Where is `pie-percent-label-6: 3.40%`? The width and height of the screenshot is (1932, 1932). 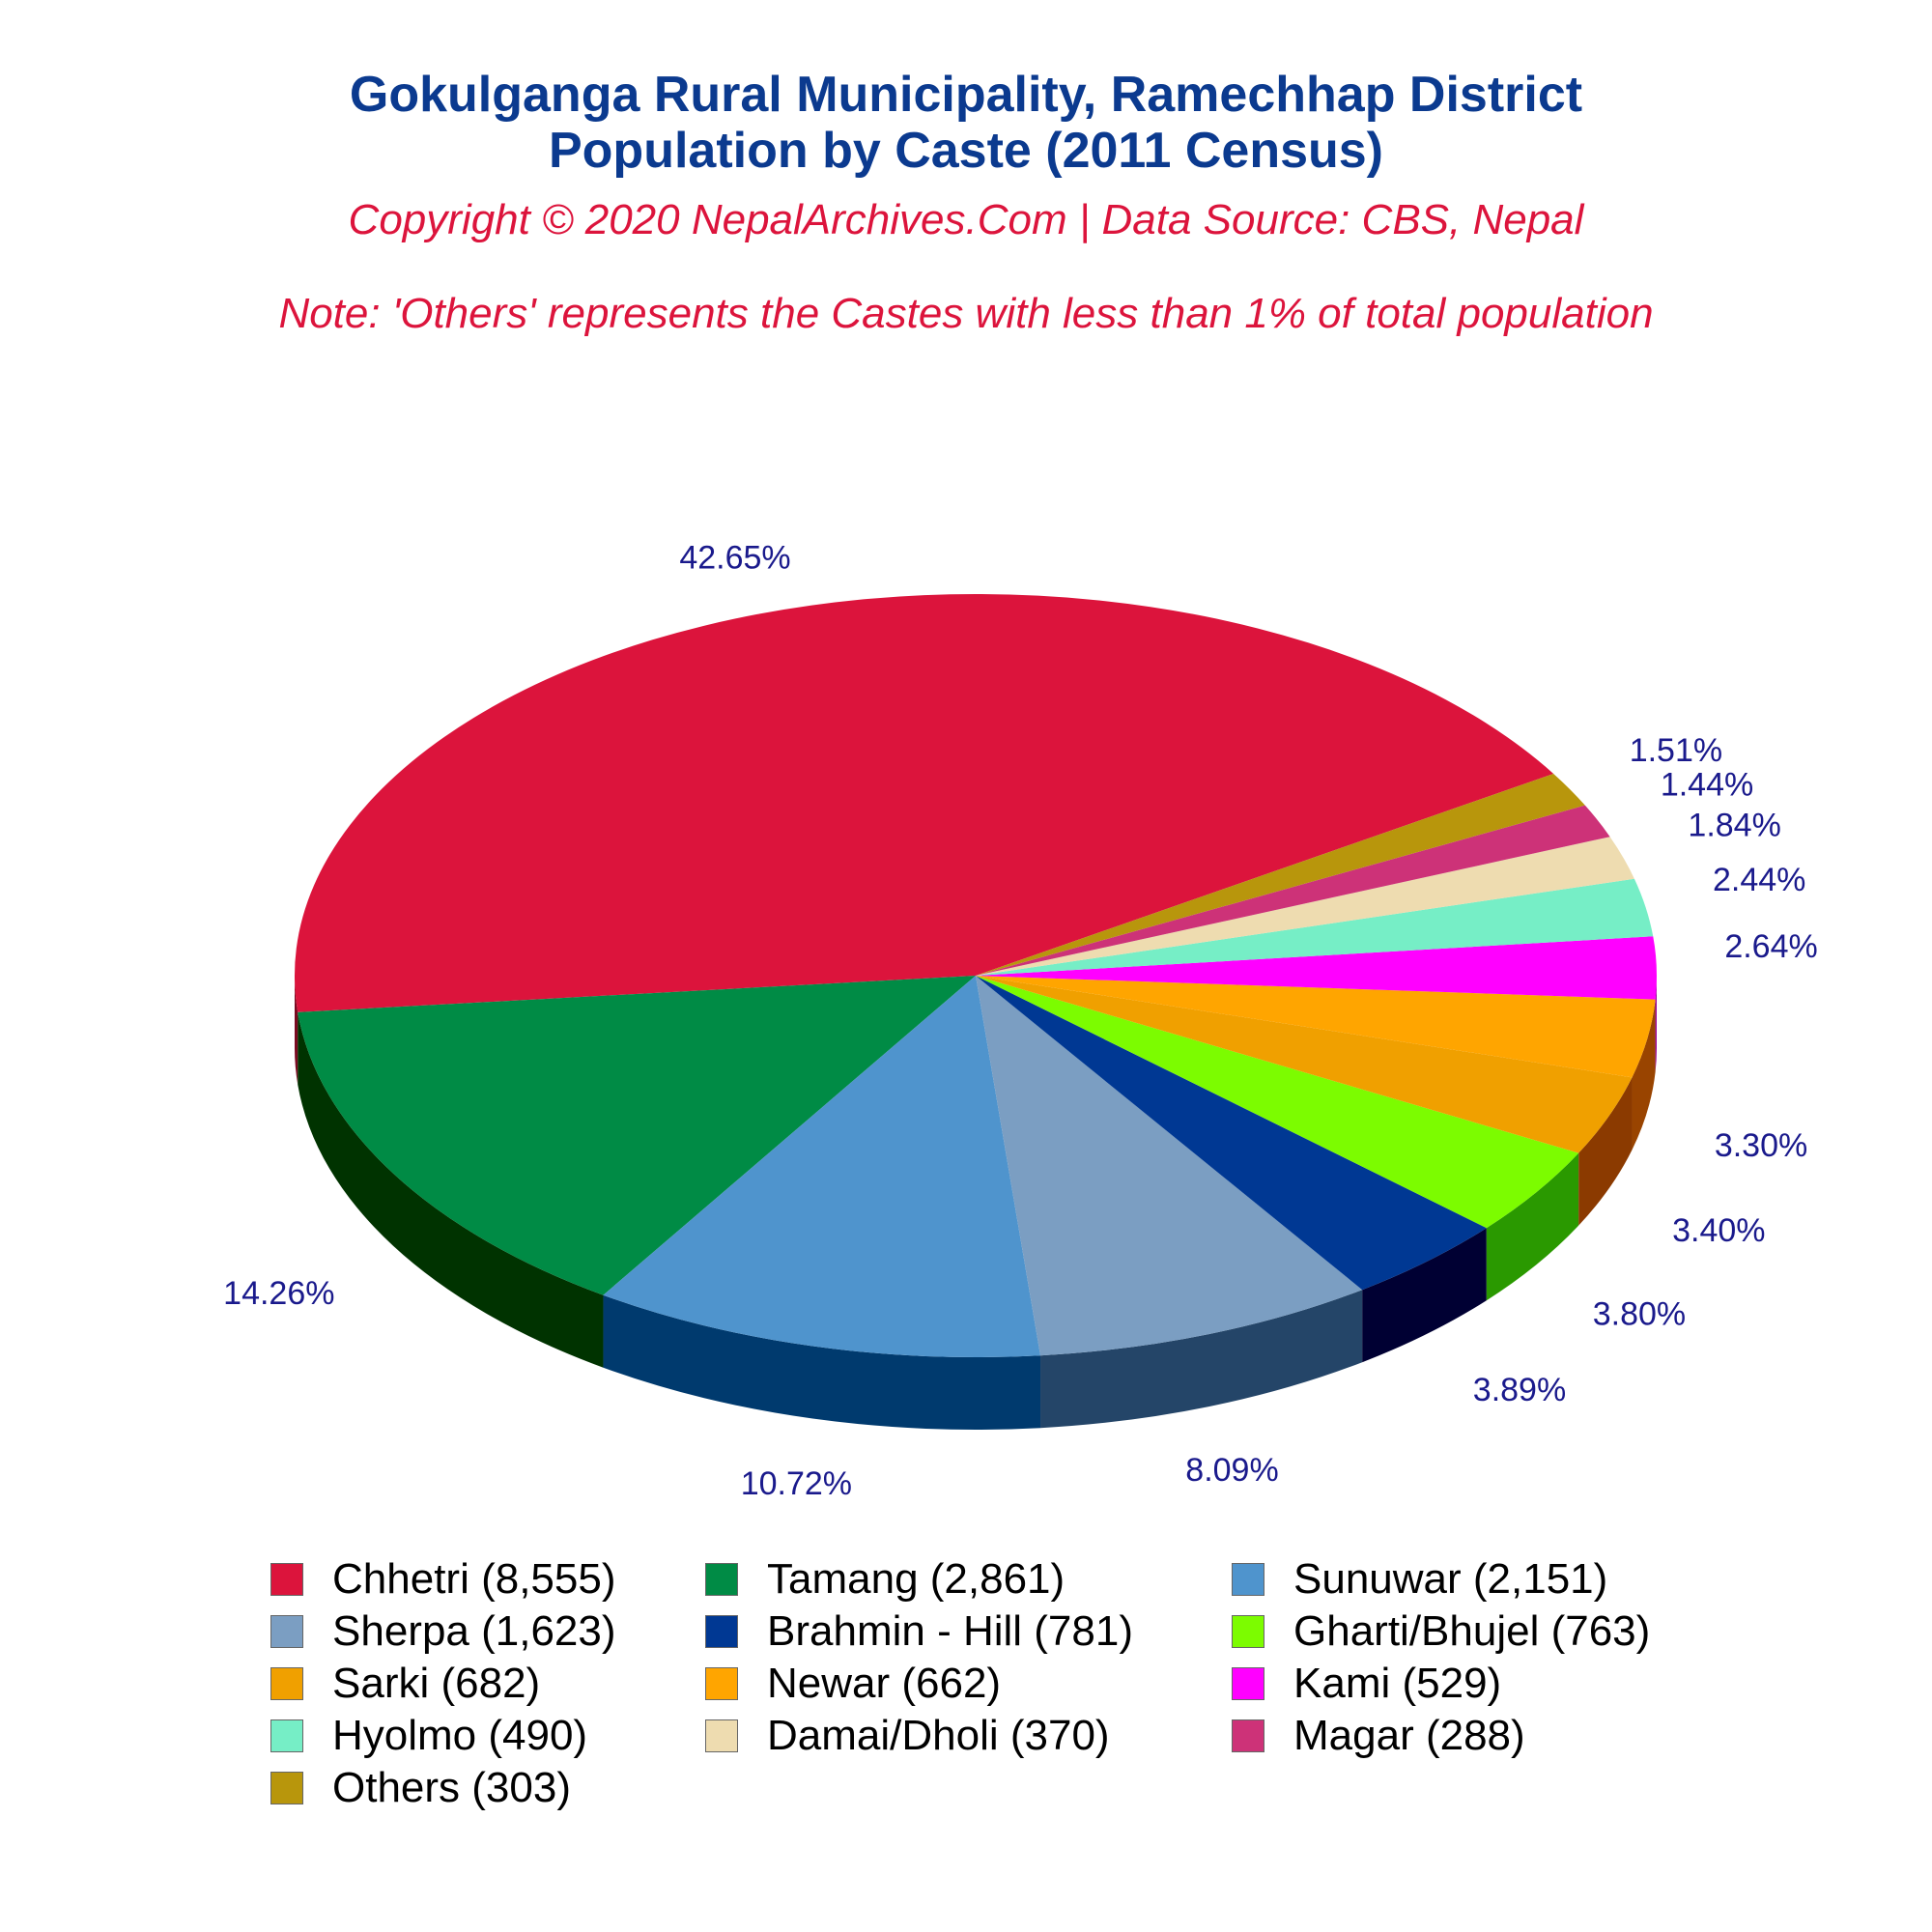
pie-percent-label-6: 3.40% is located at coordinates (1718, 1230).